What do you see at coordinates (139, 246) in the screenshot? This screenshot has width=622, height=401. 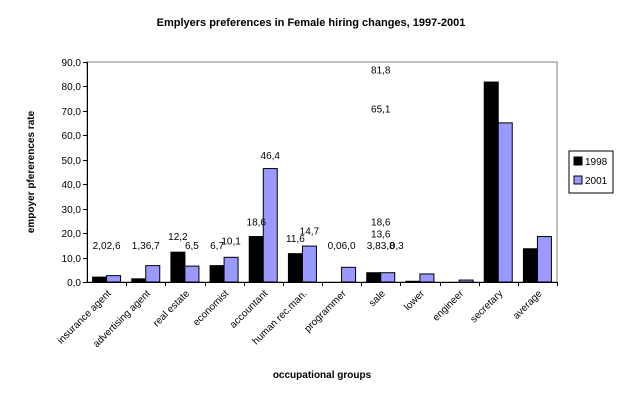 I see `data-label: 1,3` at bounding box center [139, 246].